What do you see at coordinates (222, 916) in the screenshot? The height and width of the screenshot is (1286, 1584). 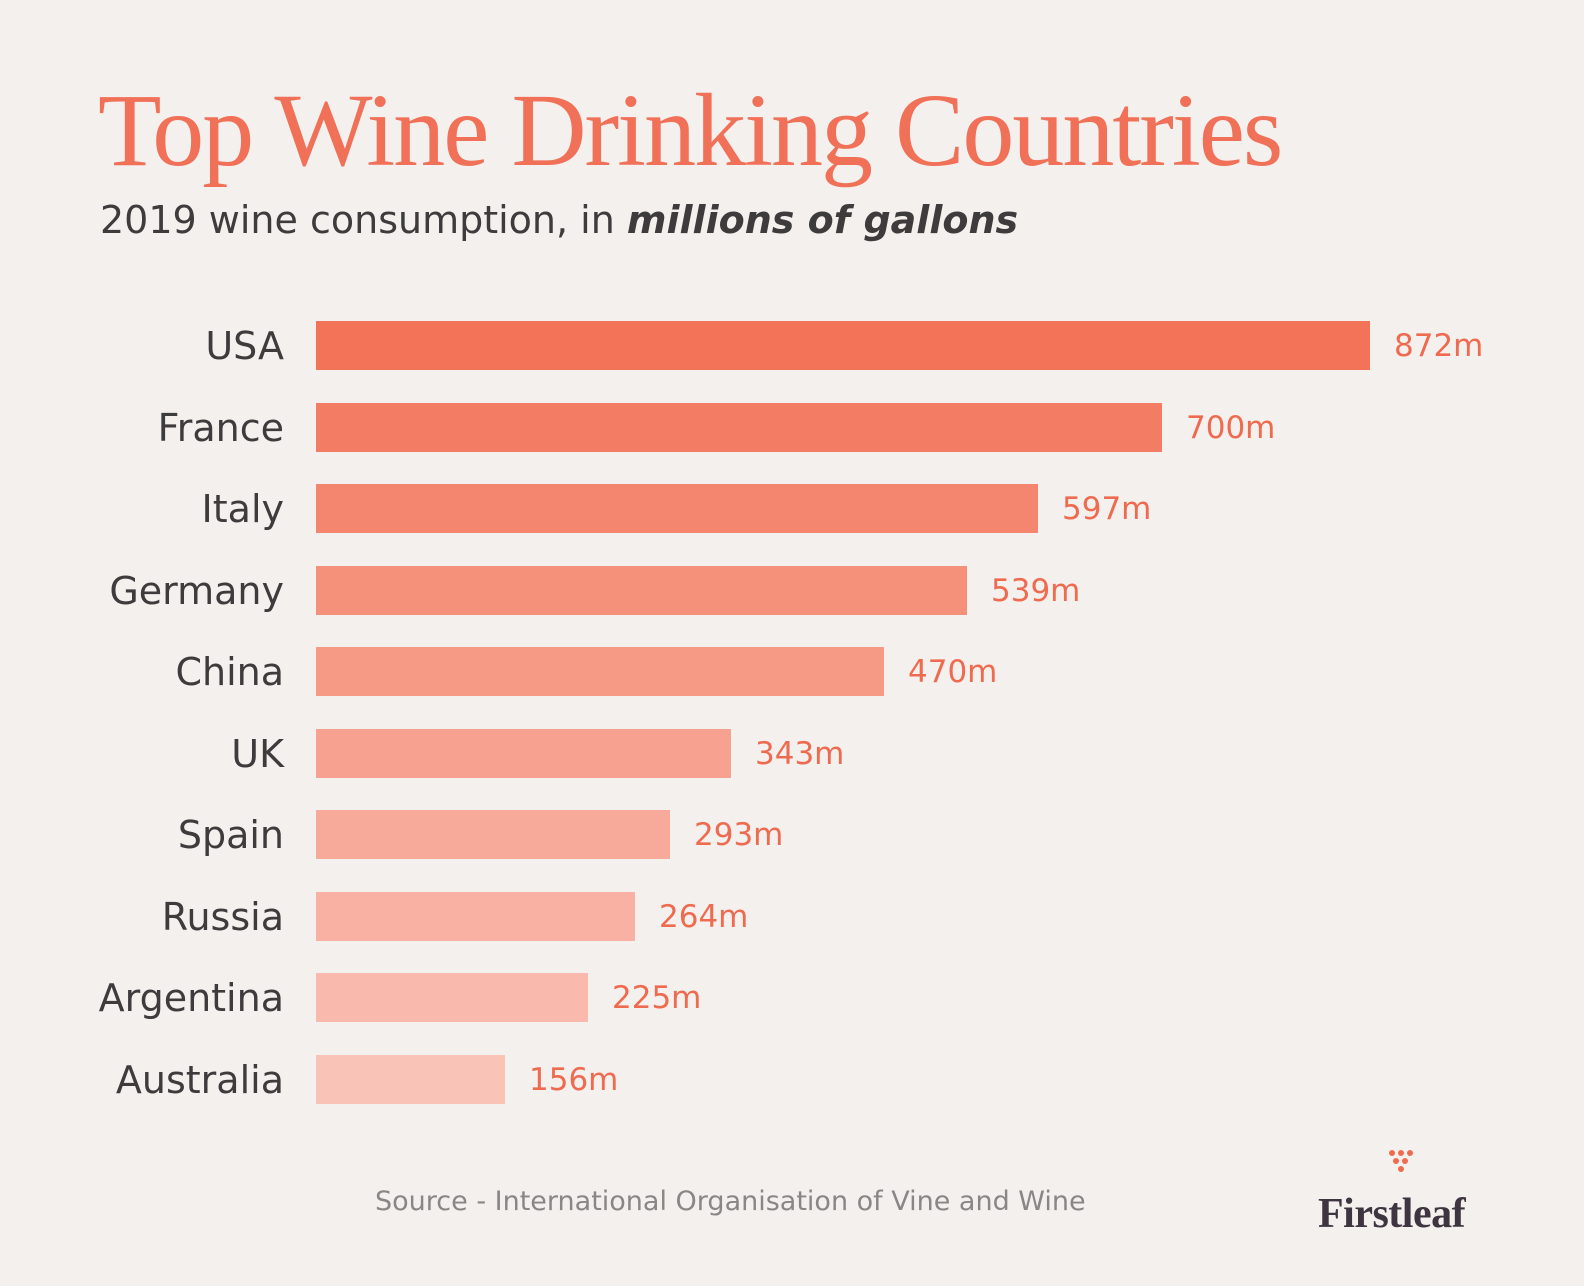 I see `category-label: Russia` at bounding box center [222, 916].